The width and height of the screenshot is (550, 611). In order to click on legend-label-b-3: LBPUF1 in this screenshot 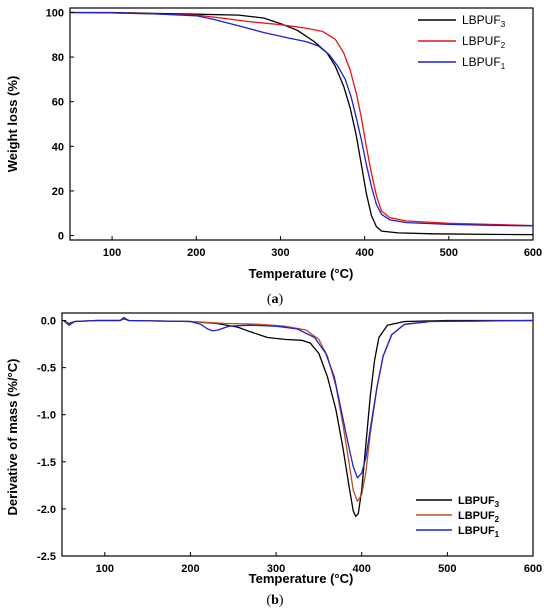, I will do `click(479, 532)`.